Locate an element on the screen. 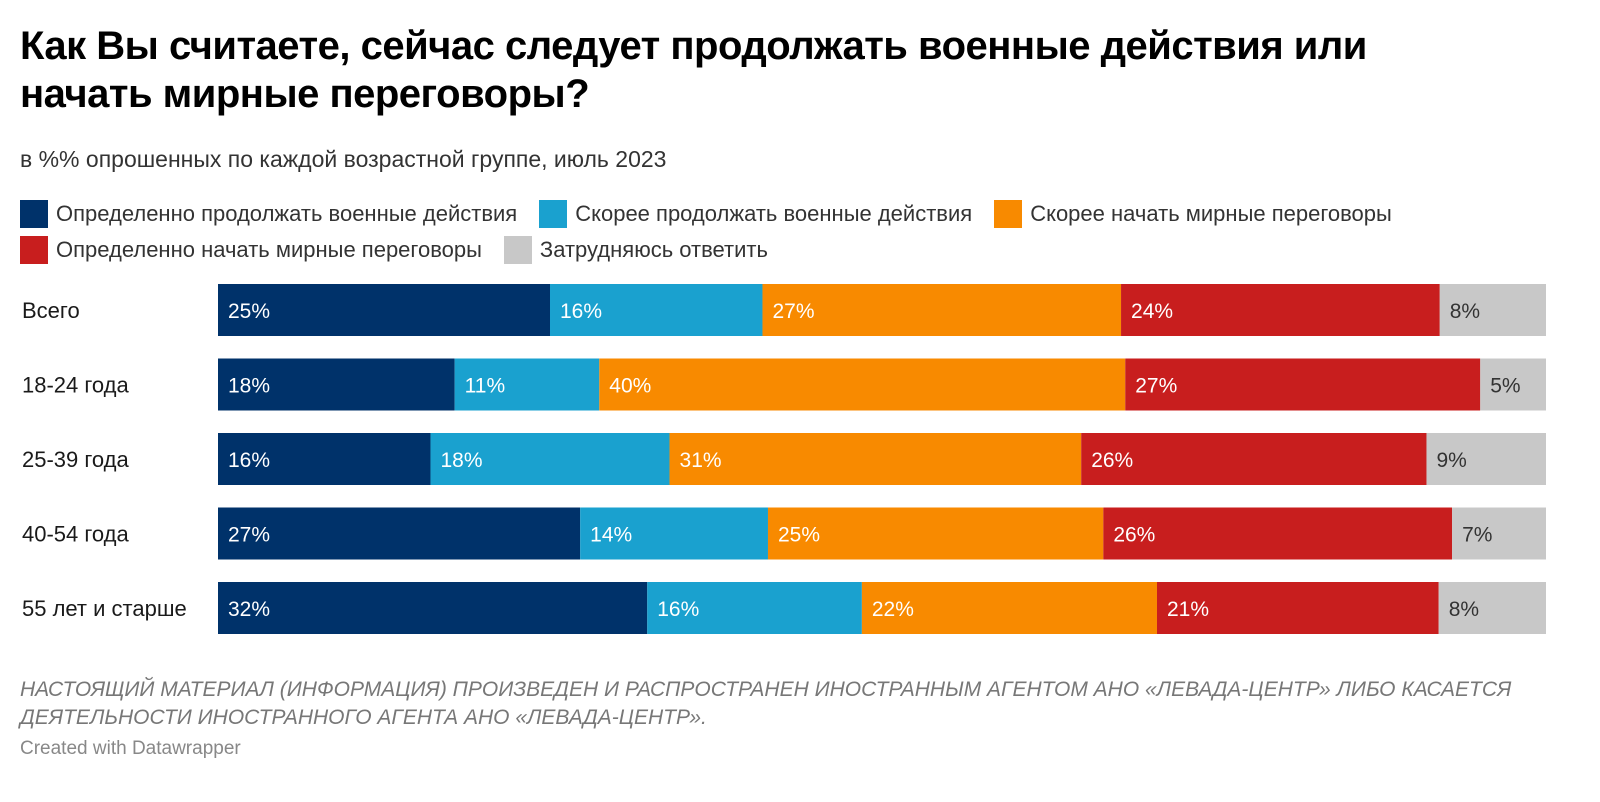  data-label: 32% is located at coordinates (249, 609).